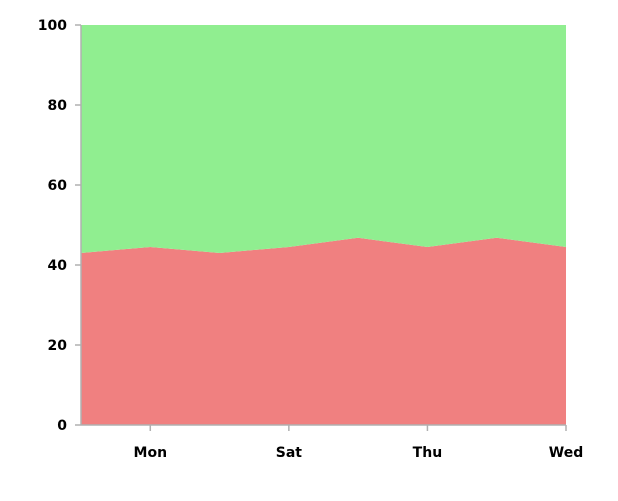  I want to click on x-axis: Mon Sat Thu Wed, so click(332, 442).